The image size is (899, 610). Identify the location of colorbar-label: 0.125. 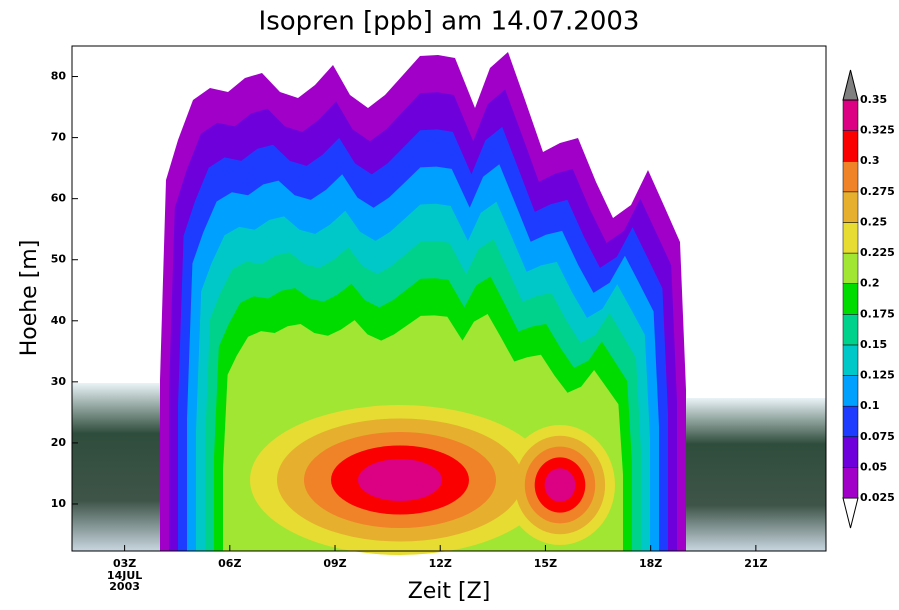
(877, 375).